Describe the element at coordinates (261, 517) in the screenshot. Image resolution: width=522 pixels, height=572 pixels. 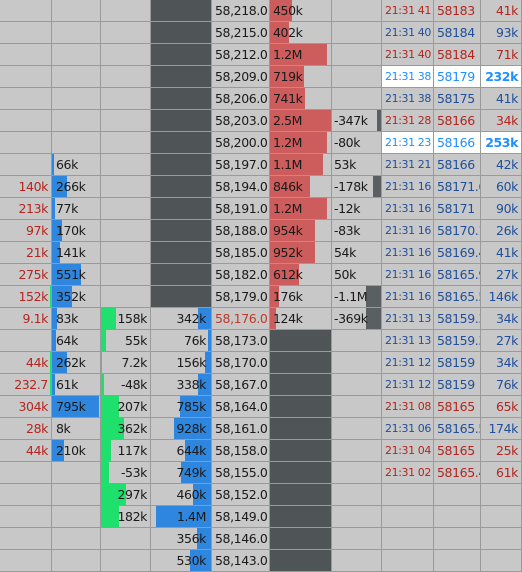
I see `ladder-row: 182k 1.4M 58,149.0` at that location.